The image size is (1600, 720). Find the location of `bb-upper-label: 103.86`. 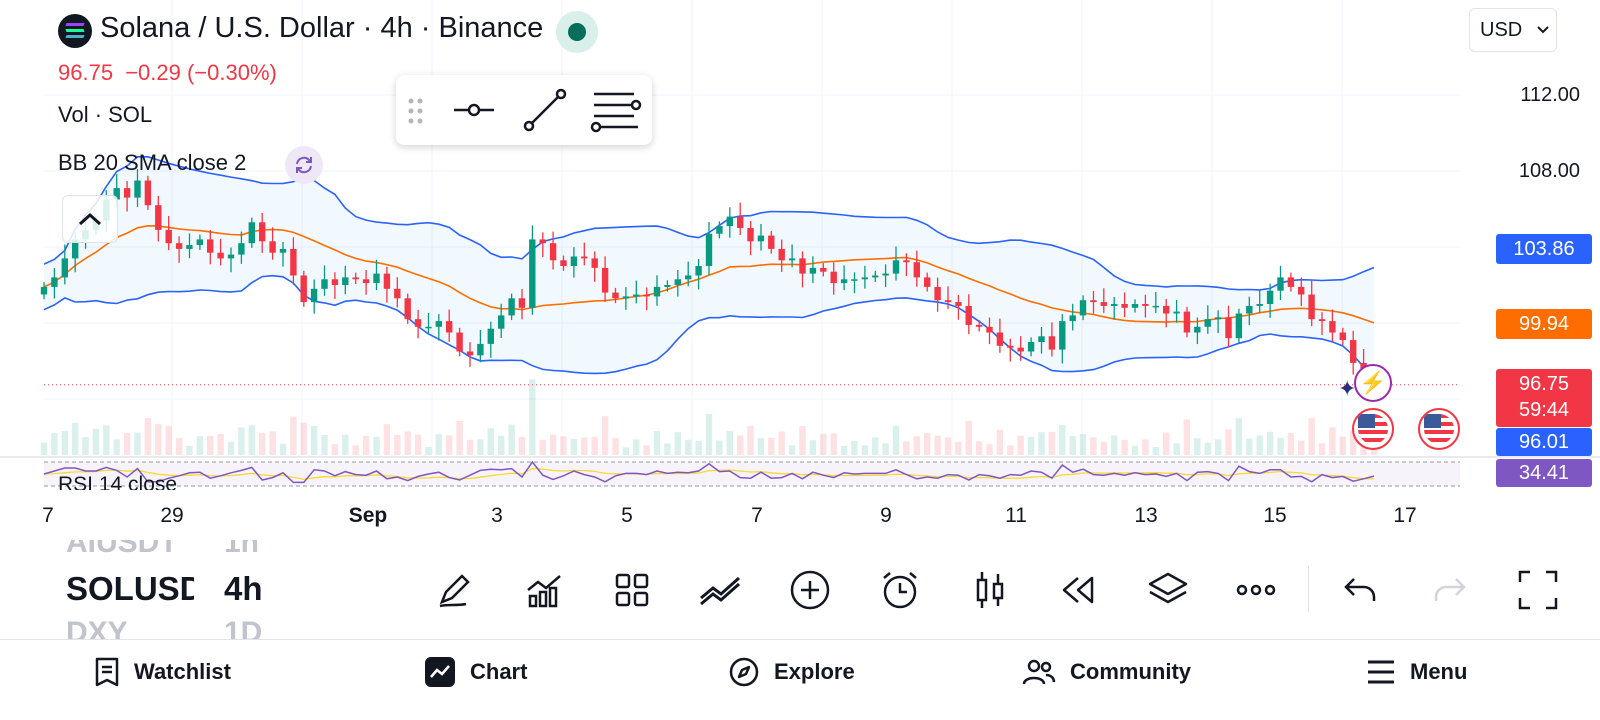

bb-upper-label: 103.86 is located at coordinates (1544, 249).